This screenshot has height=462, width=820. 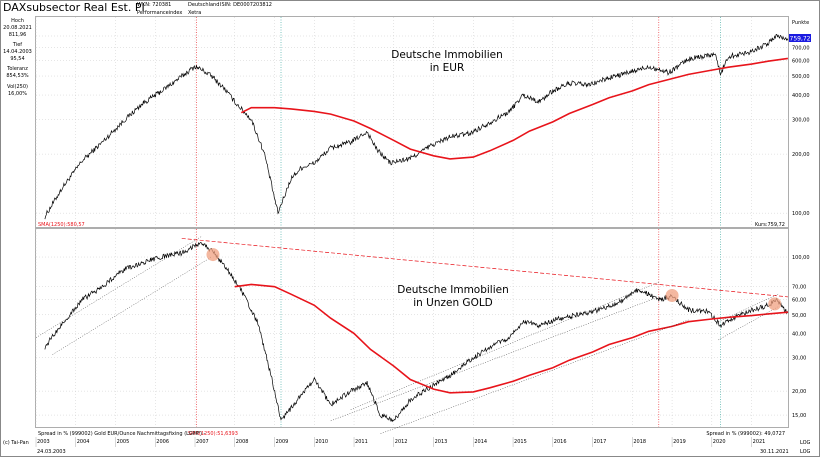 I want to click on stat-high-value: 811,96, so click(x=17, y=35).